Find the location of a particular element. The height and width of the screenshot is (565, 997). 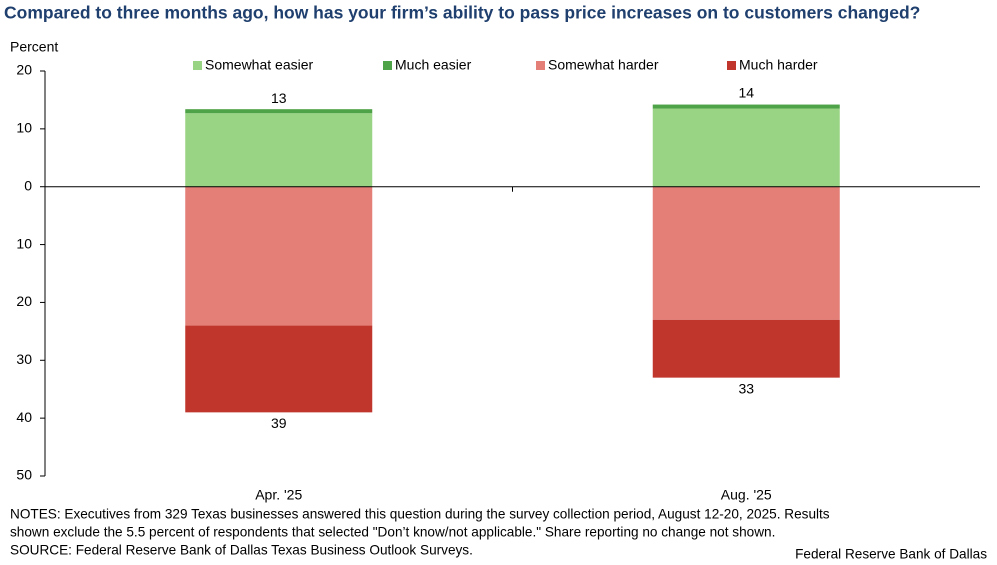

x-tick-label: Aug. '25 is located at coordinates (746, 495).